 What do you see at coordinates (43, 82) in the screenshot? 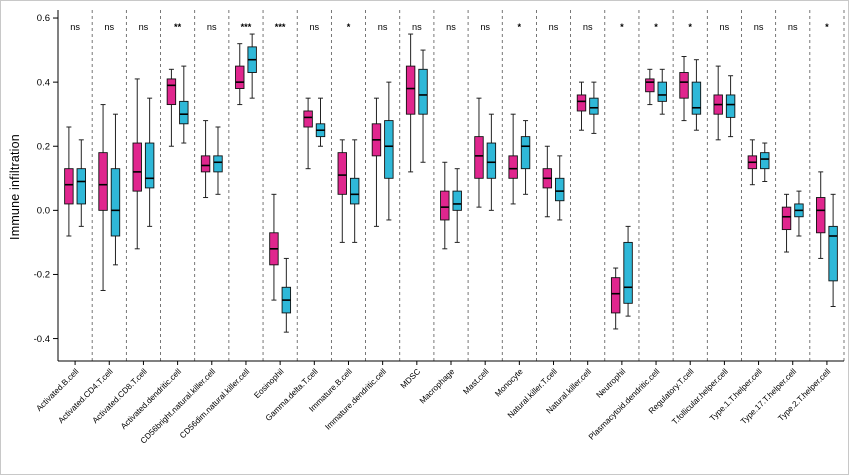
I see `y-tick-label: 0.4` at bounding box center [43, 82].